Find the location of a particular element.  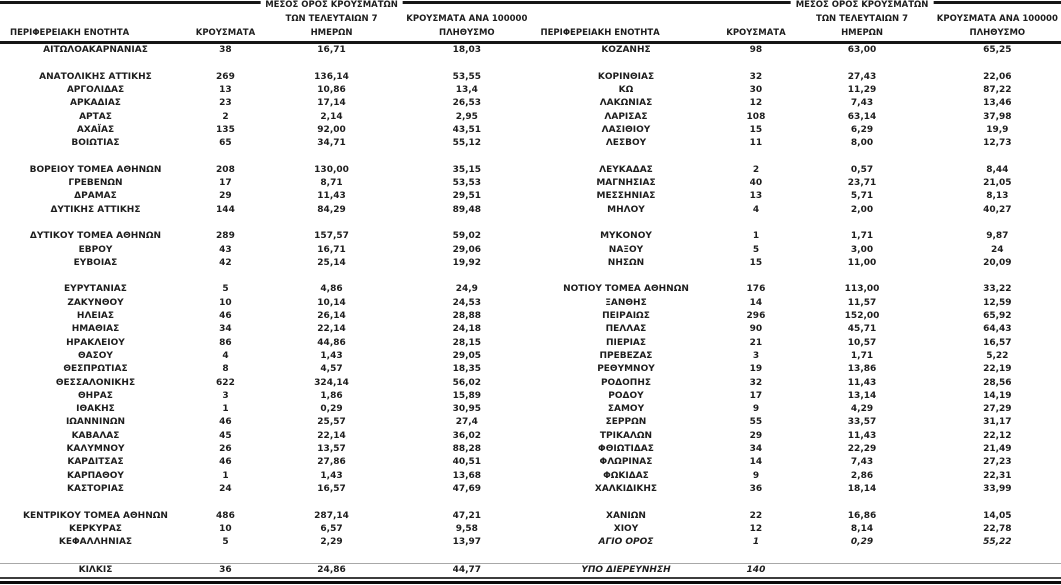

region-name-cell: ΠΕΛΛΑΣ is located at coordinates (626, 329).